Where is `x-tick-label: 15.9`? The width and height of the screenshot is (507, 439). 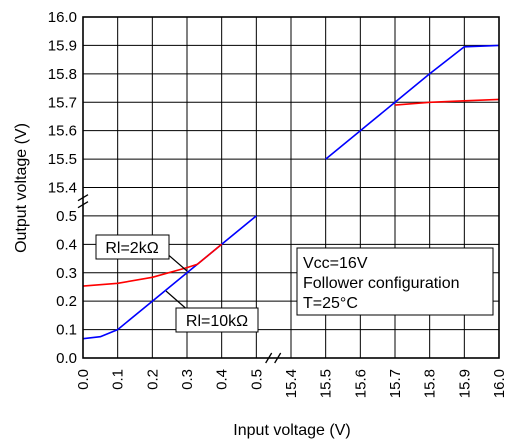 x-tick-label: 15.9 is located at coordinates (464, 383).